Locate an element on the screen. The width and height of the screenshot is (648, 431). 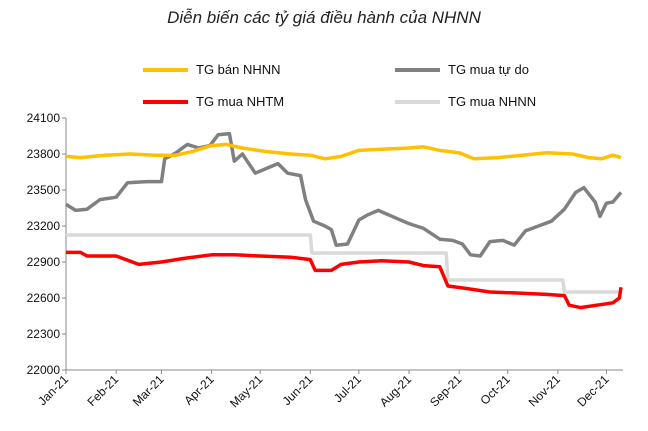
y-tick-label: 22300 is located at coordinates (44, 334).